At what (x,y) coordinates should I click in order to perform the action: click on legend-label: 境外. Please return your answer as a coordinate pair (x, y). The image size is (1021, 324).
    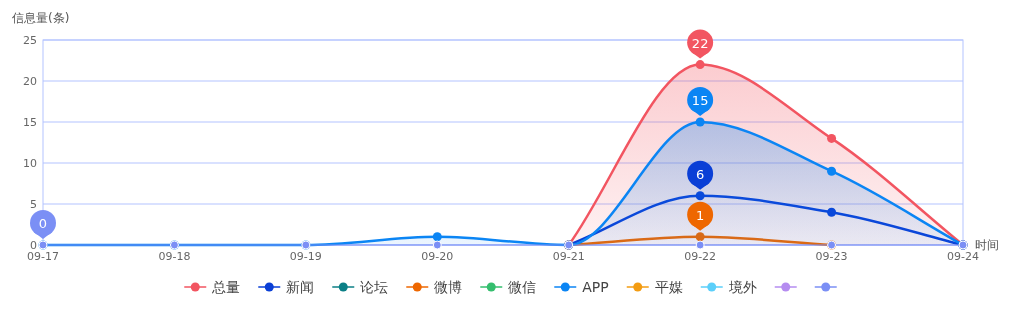
    Looking at the image, I should click on (742, 287).